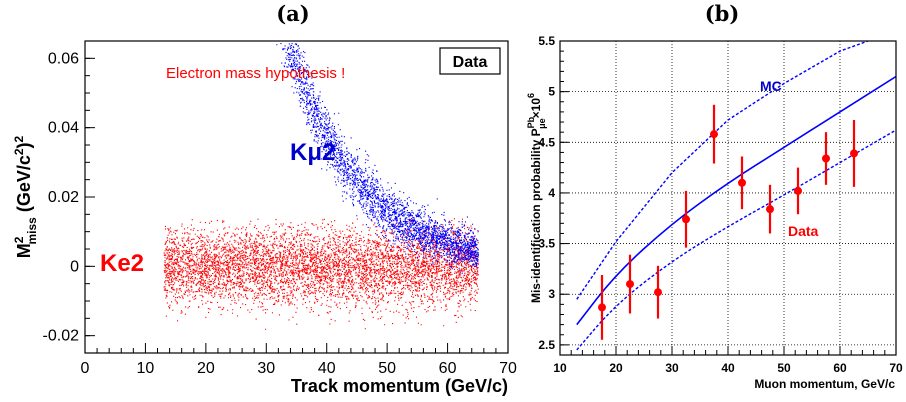 The width and height of the screenshot is (906, 402). Describe the element at coordinates (387, 368) in the screenshot. I see `chart-a-x-tick-label: 50` at that location.